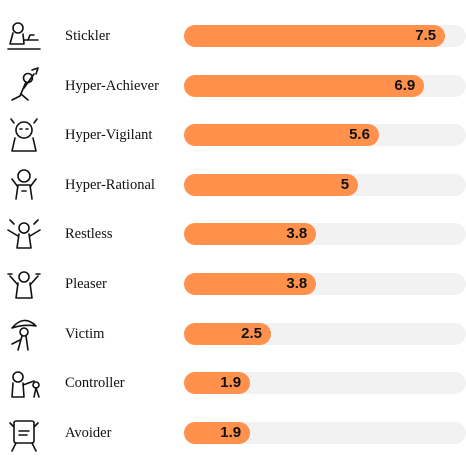 This screenshot has width=466, height=468. I want to click on chart-row: Pleaser 3.8, so click(233, 284).